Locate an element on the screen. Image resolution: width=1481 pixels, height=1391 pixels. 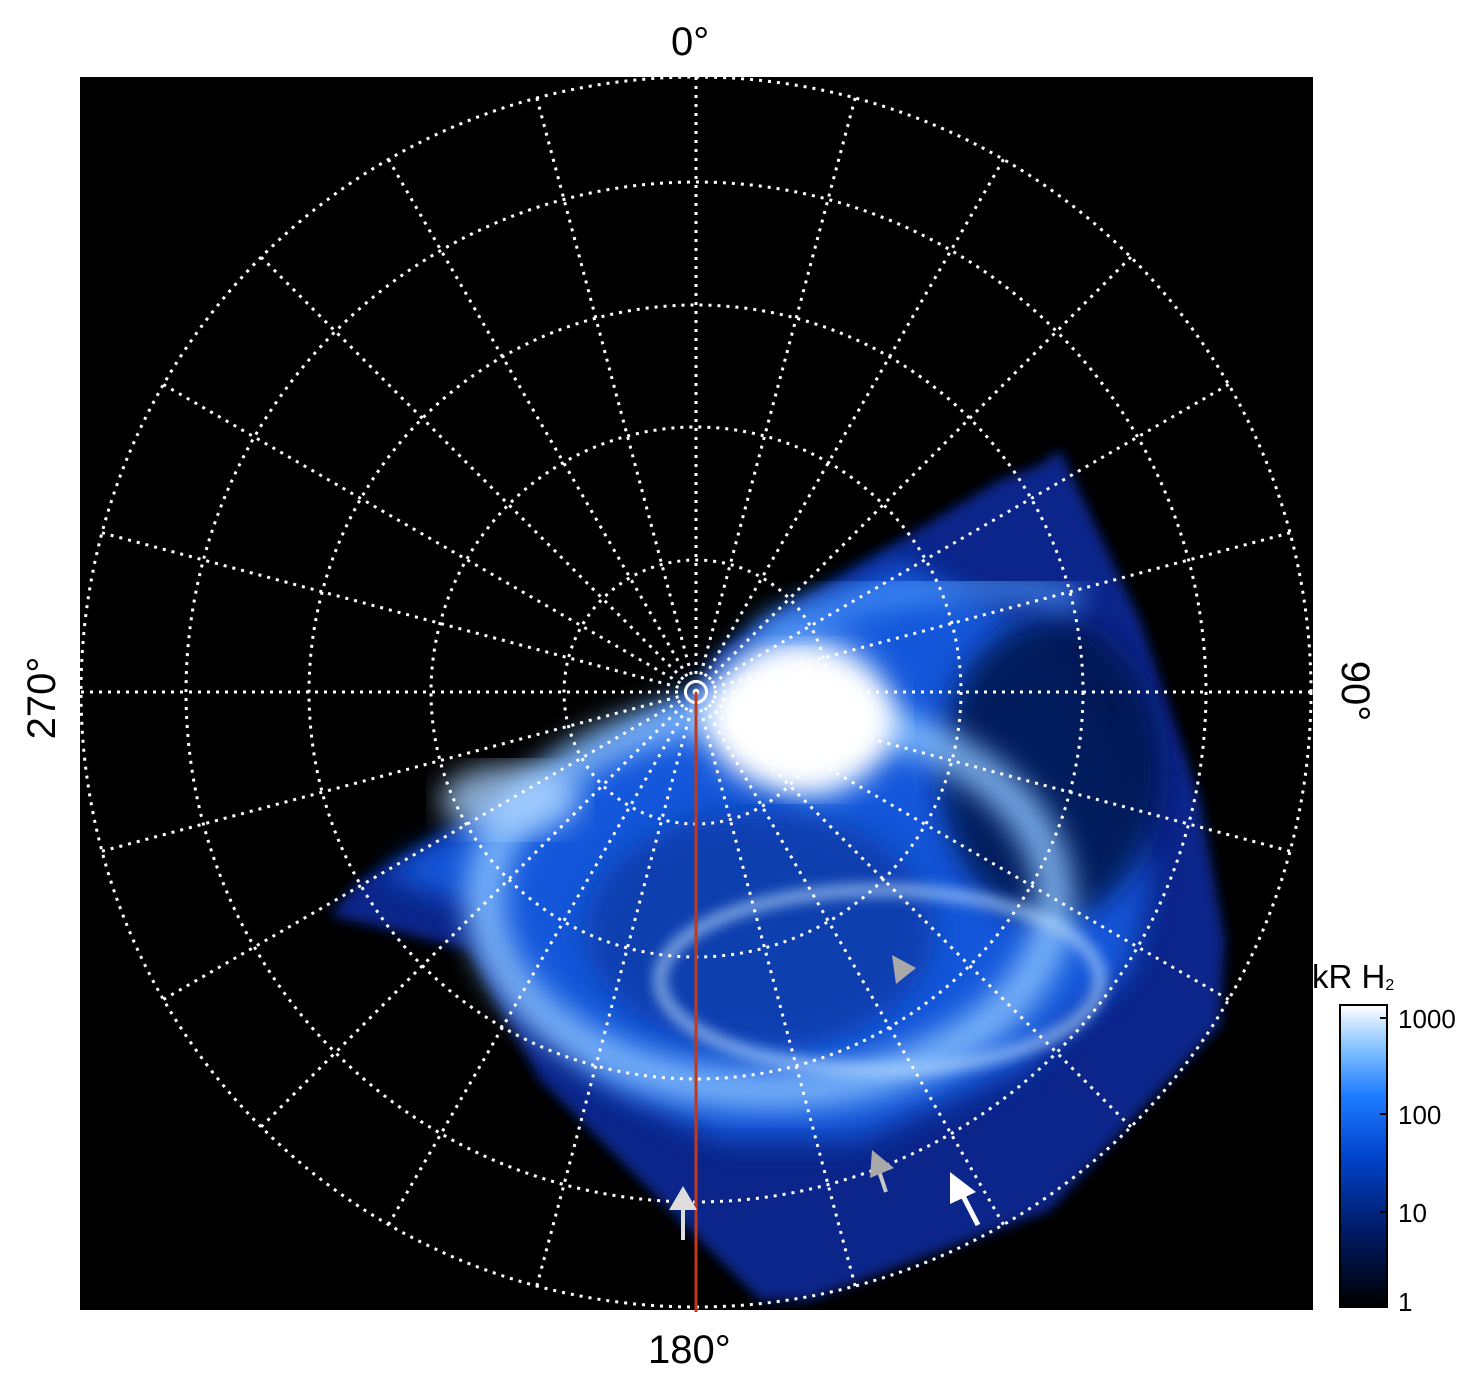
colorbar-title-subscript: 2 is located at coordinates (1390, 985).